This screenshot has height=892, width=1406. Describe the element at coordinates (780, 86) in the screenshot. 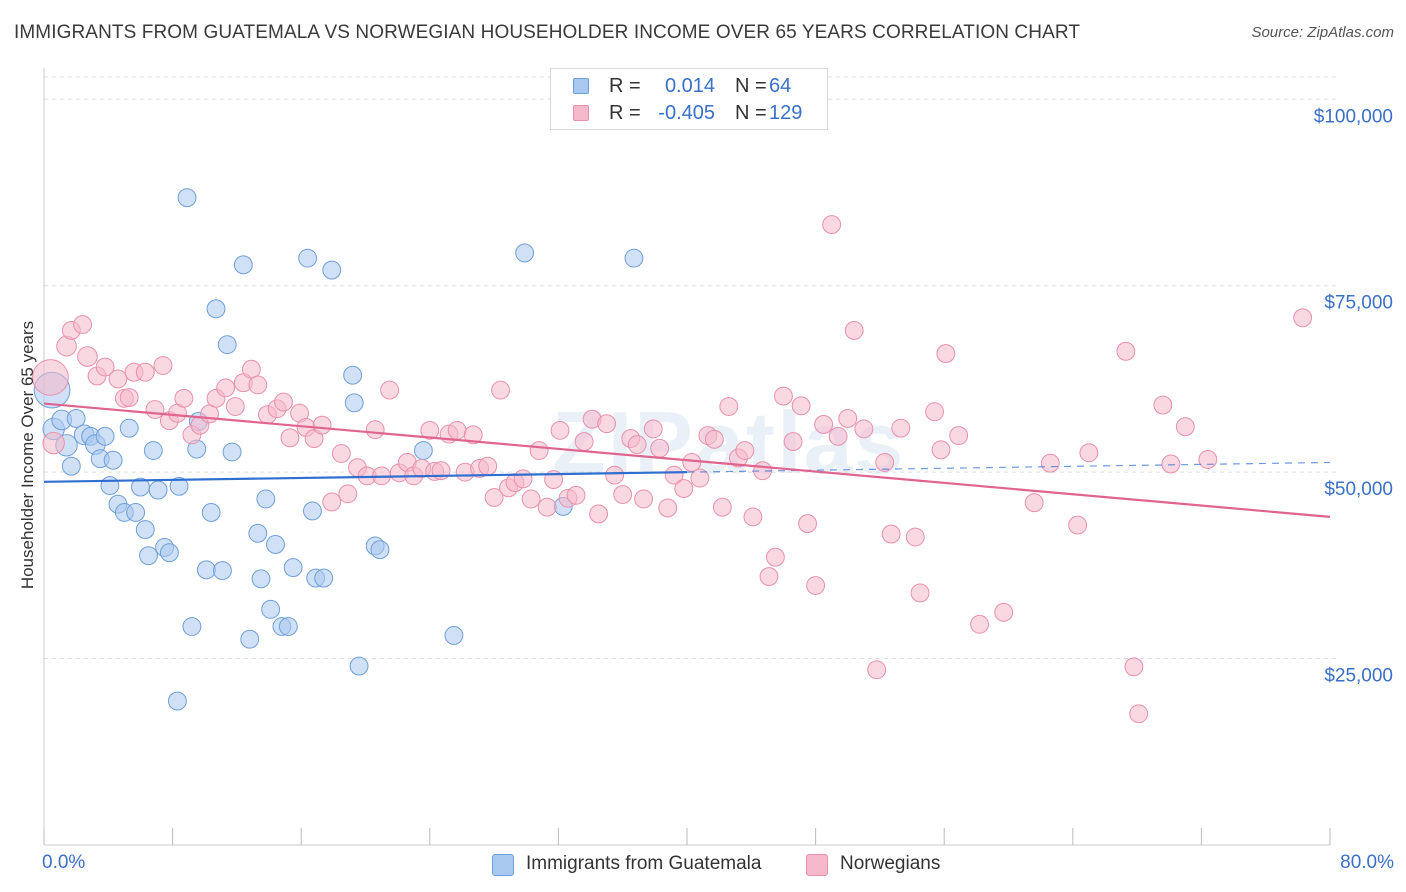

I see `legend-n-value: 64` at that location.